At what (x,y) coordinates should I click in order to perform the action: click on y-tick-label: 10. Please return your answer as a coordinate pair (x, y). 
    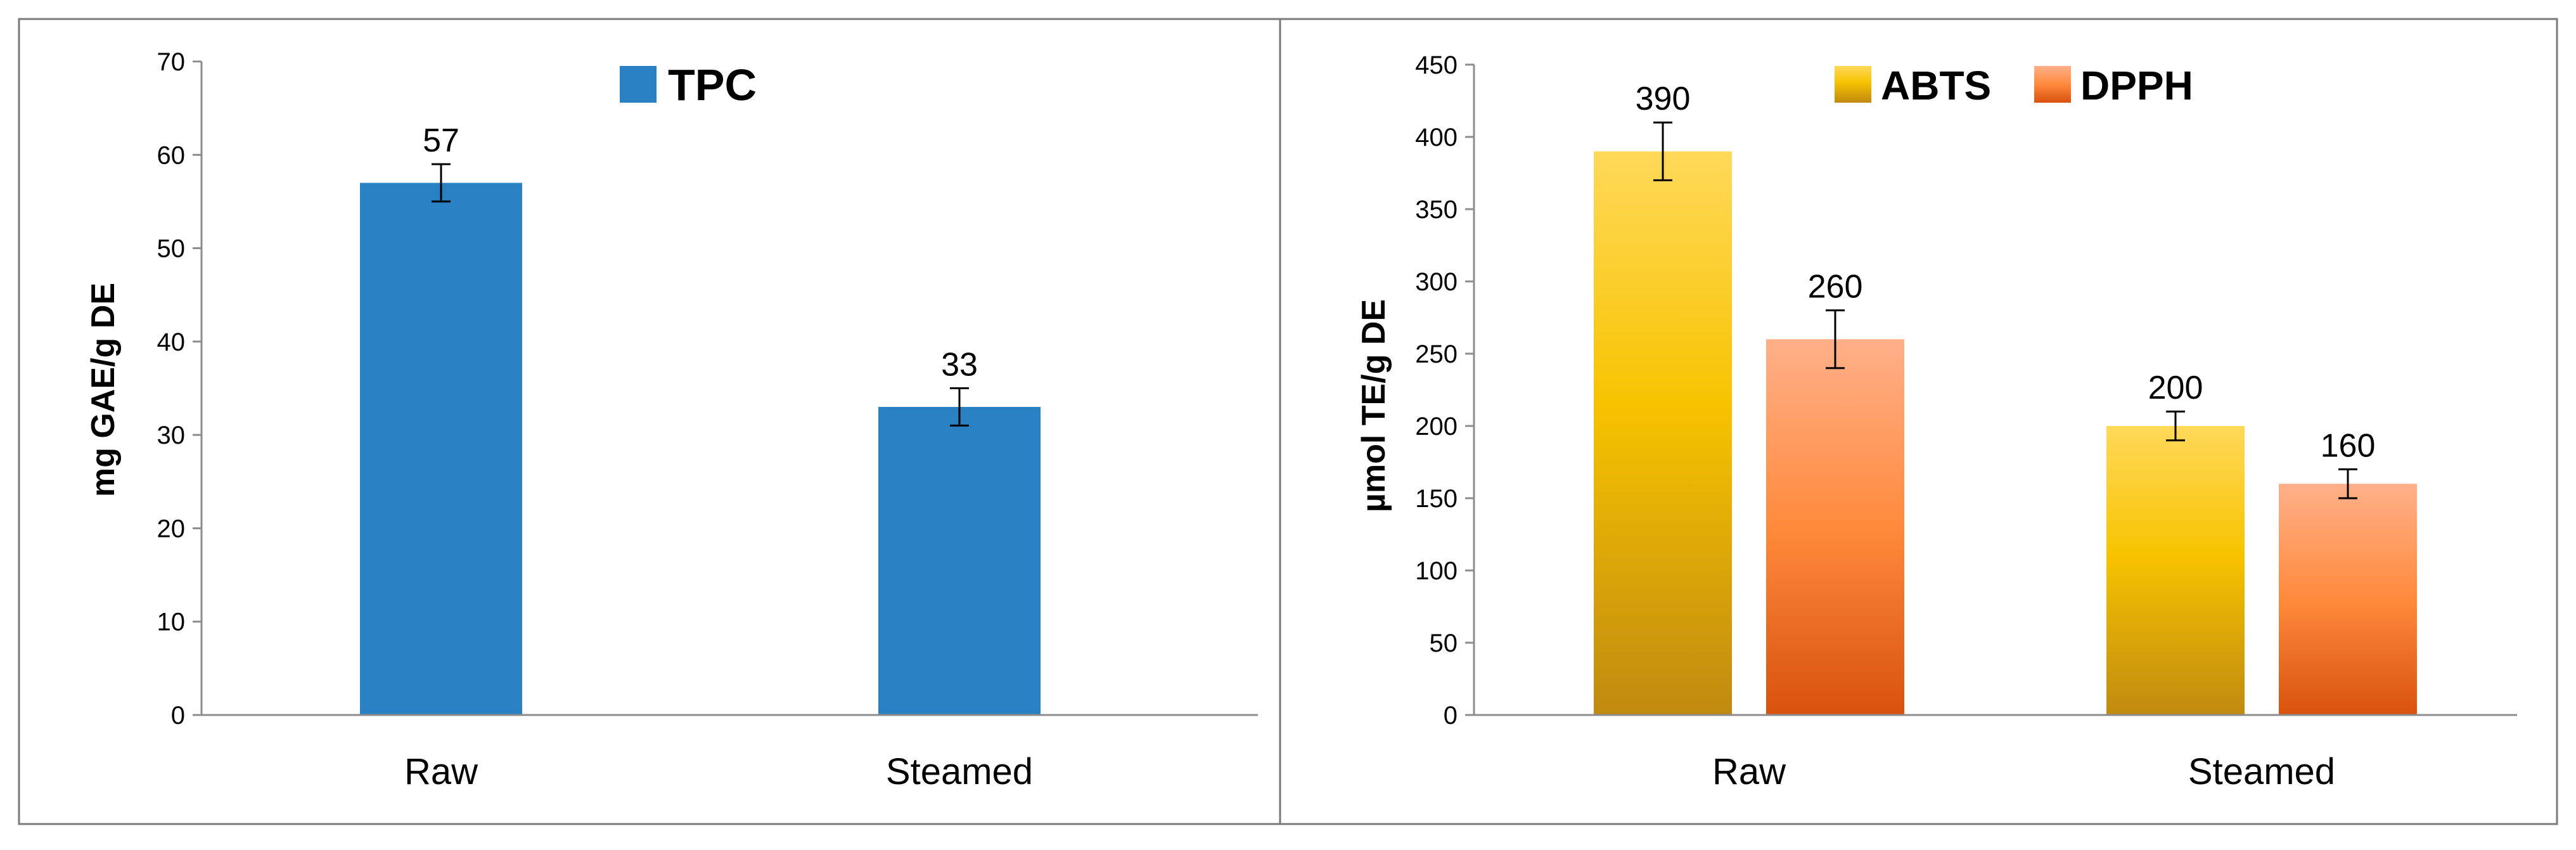
    Looking at the image, I should click on (171, 622).